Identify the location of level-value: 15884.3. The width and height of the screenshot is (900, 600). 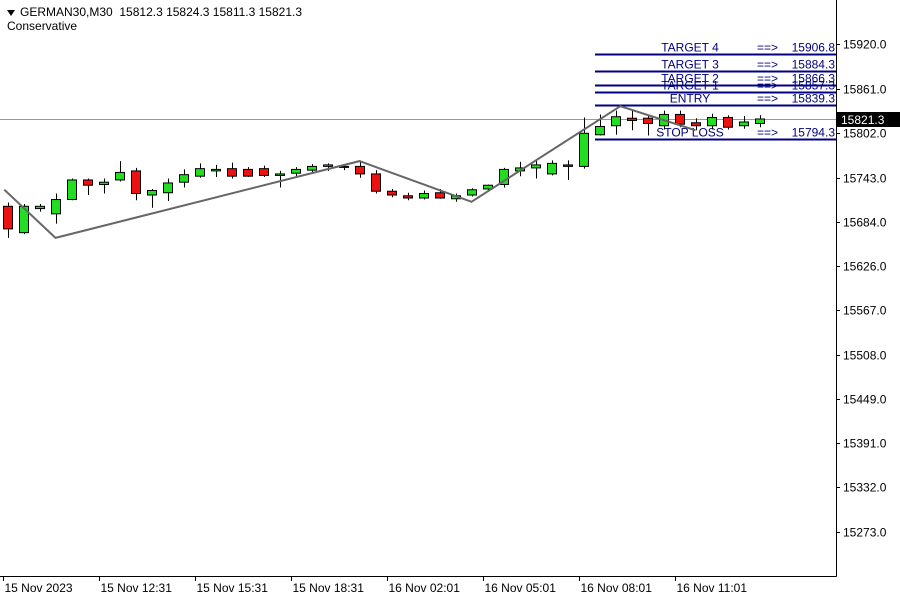
(814, 65).